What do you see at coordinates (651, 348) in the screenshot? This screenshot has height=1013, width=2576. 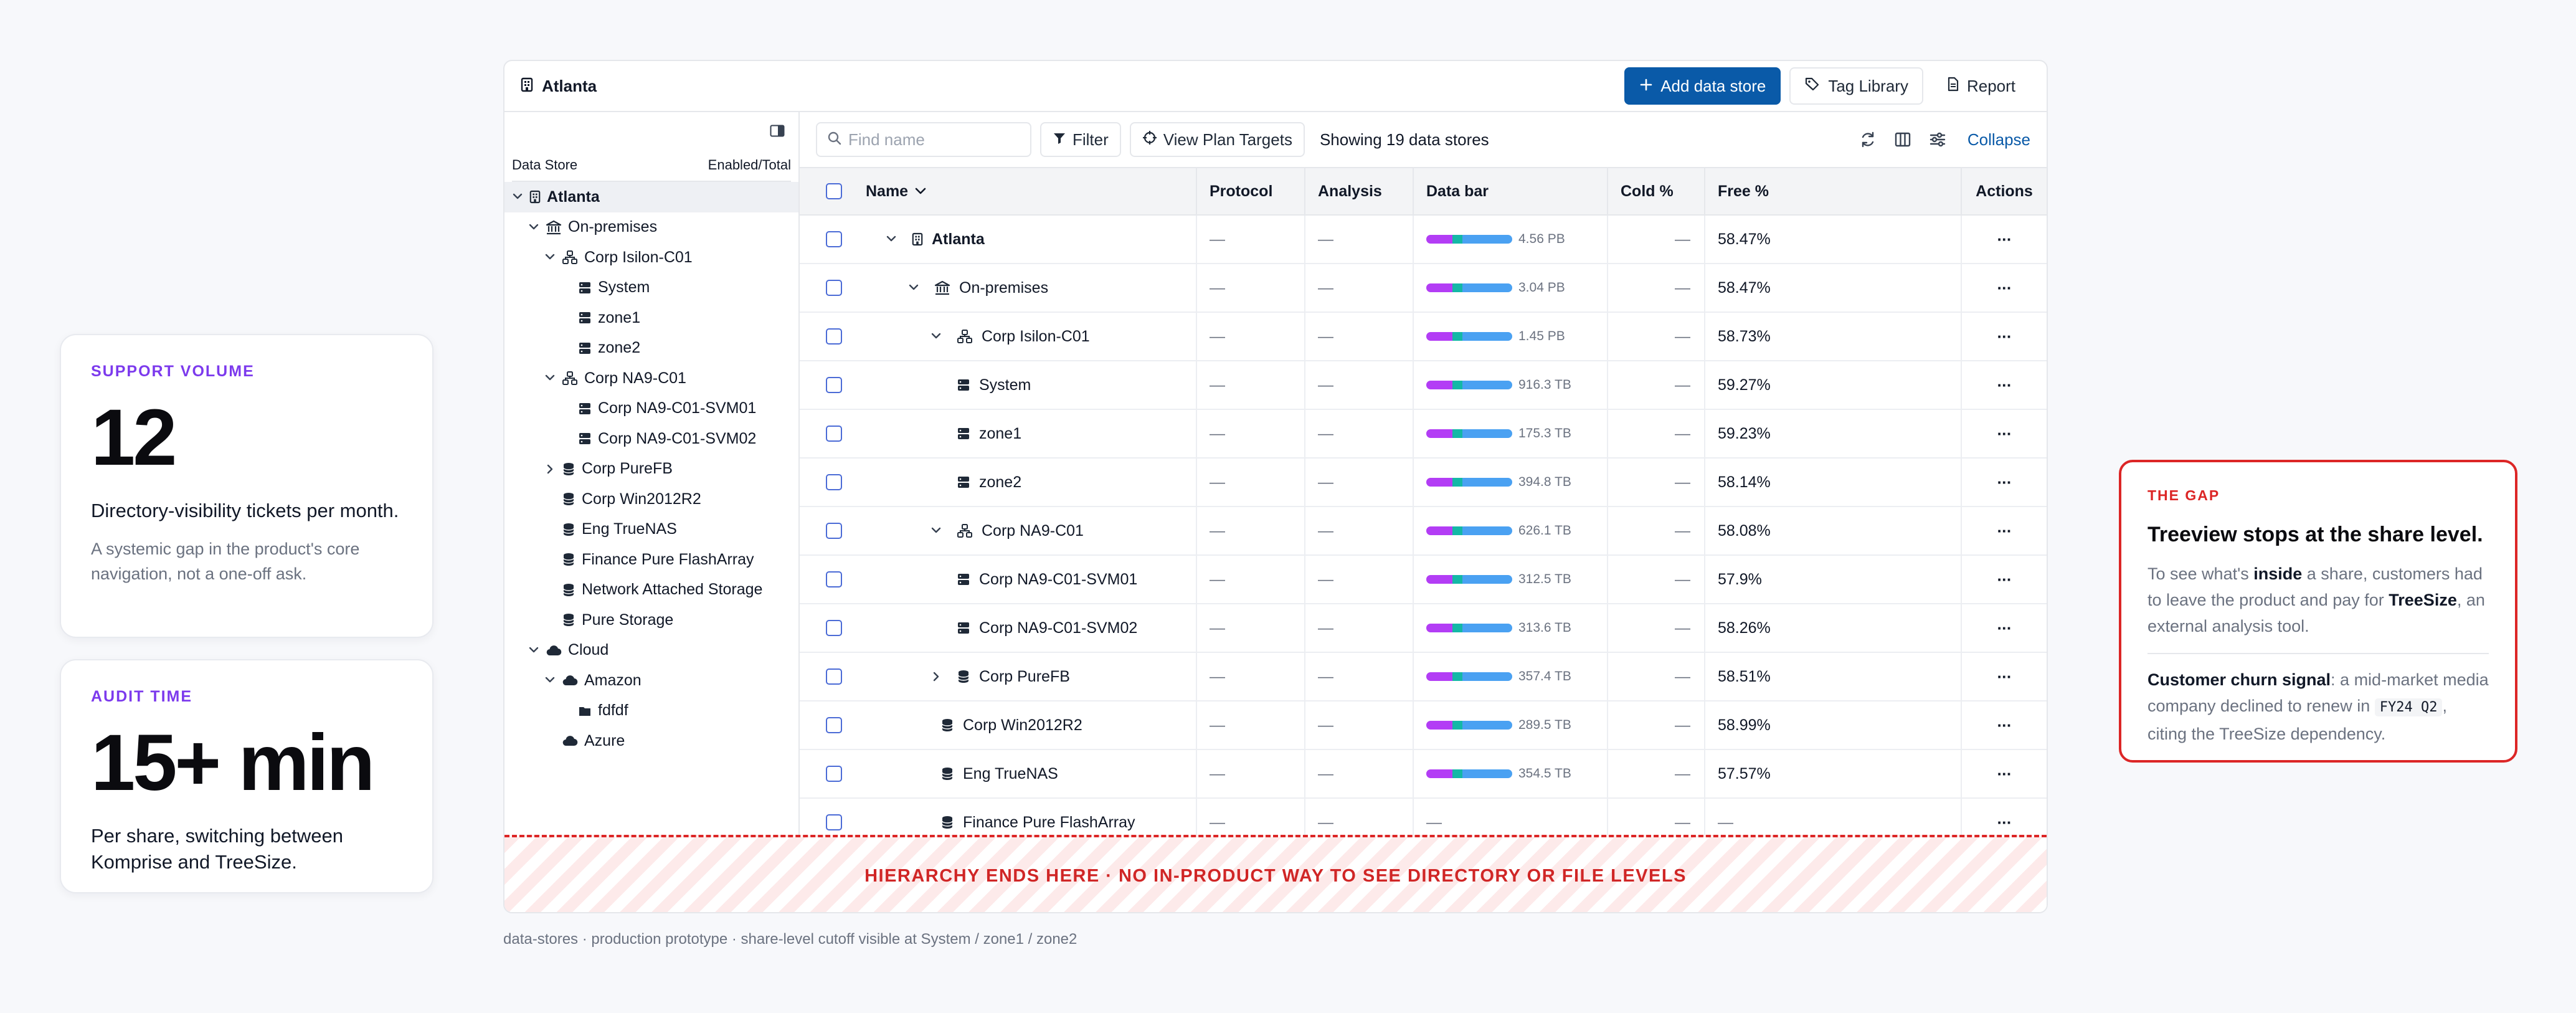 I see `tree-item: zone2` at bounding box center [651, 348].